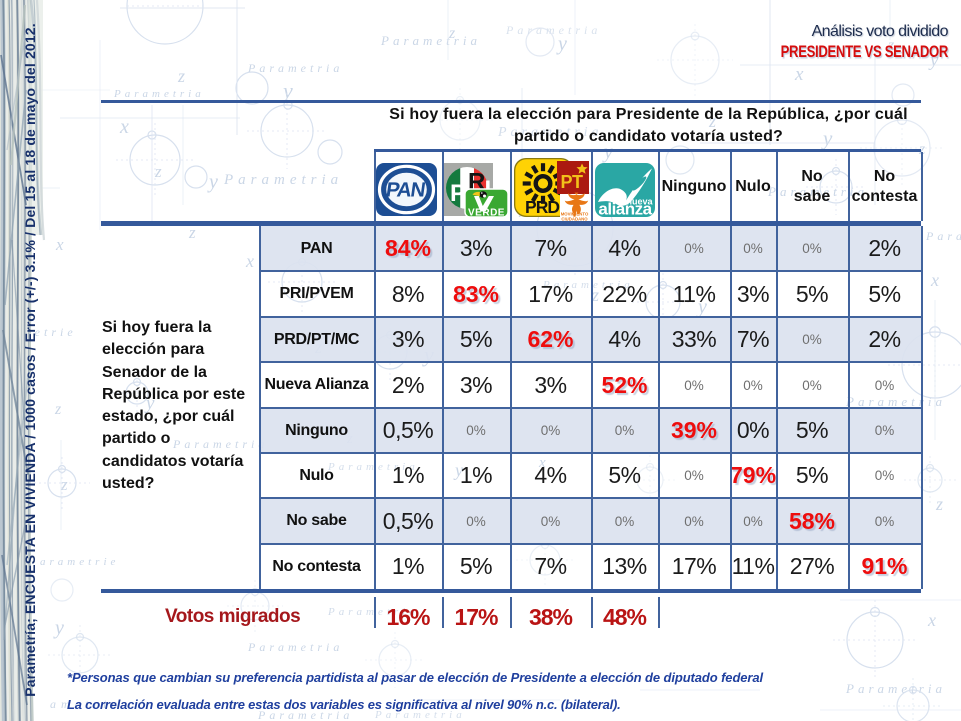 The width and height of the screenshot is (961, 721). What do you see at coordinates (625, 209) in the screenshot?
I see `svg-text: alianza` at bounding box center [625, 209].